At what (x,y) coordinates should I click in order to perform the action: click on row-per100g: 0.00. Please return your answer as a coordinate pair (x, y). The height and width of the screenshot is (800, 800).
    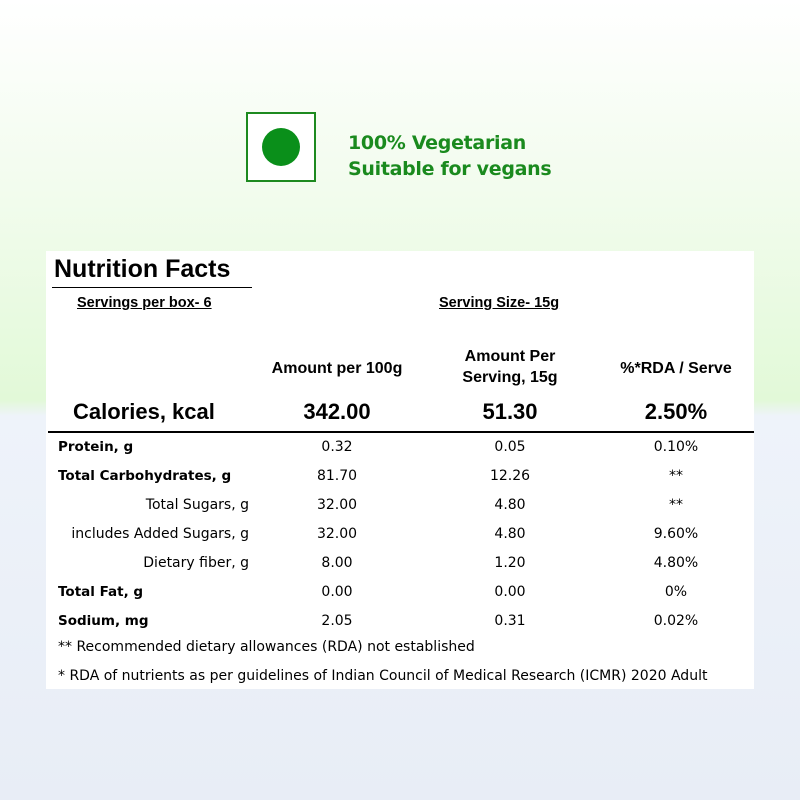
    Looking at the image, I should click on (337, 592).